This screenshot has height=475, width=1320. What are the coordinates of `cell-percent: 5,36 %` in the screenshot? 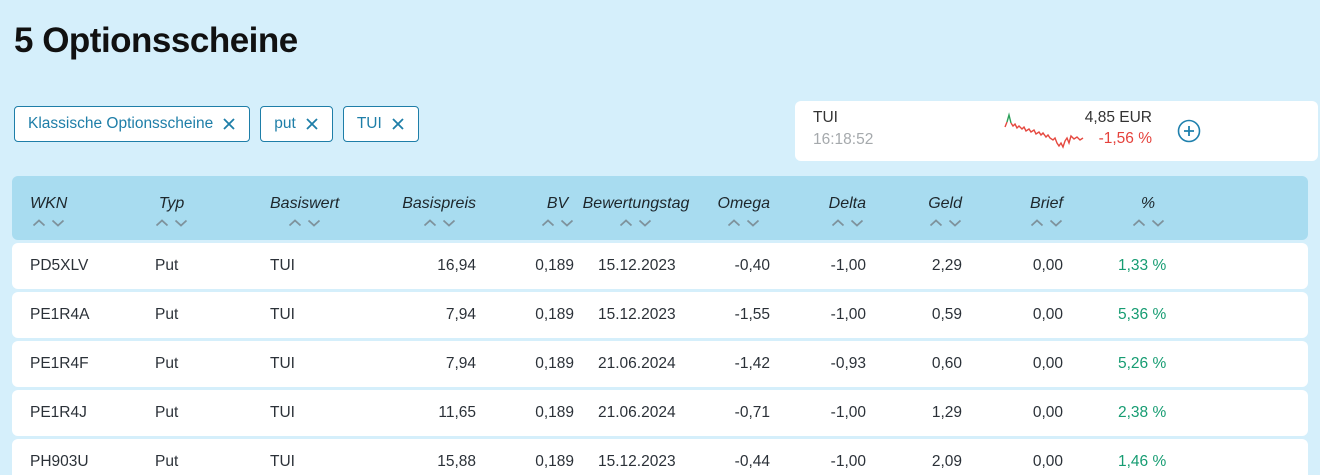 It's located at (1142, 314).